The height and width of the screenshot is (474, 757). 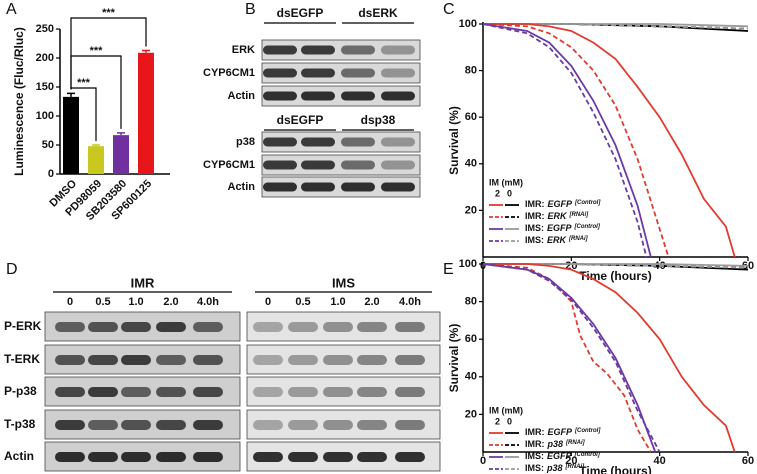 What do you see at coordinates (471, 377) in the screenshot?
I see `y-tick-label: 40` at bounding box center [471, 377].